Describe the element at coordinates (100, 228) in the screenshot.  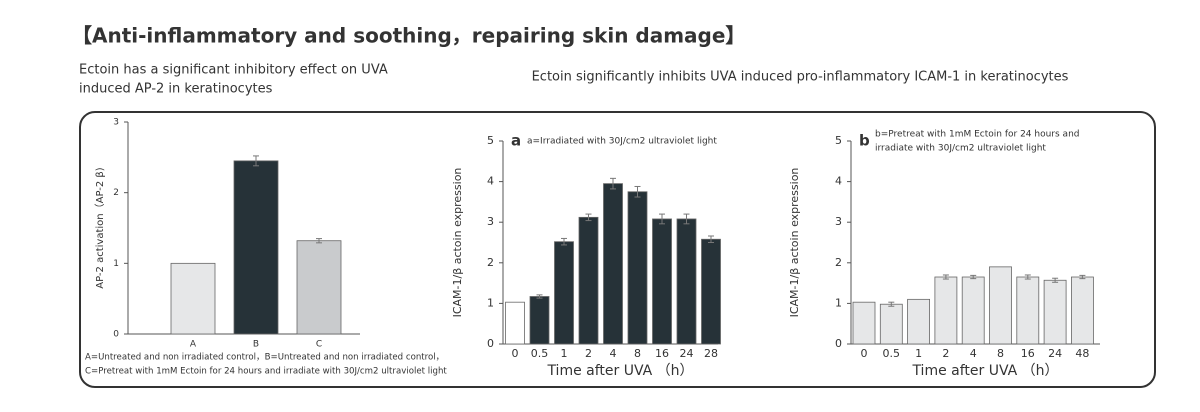
I see `y-axis-label: AP-2 activation（AP-2 β)` at that location.